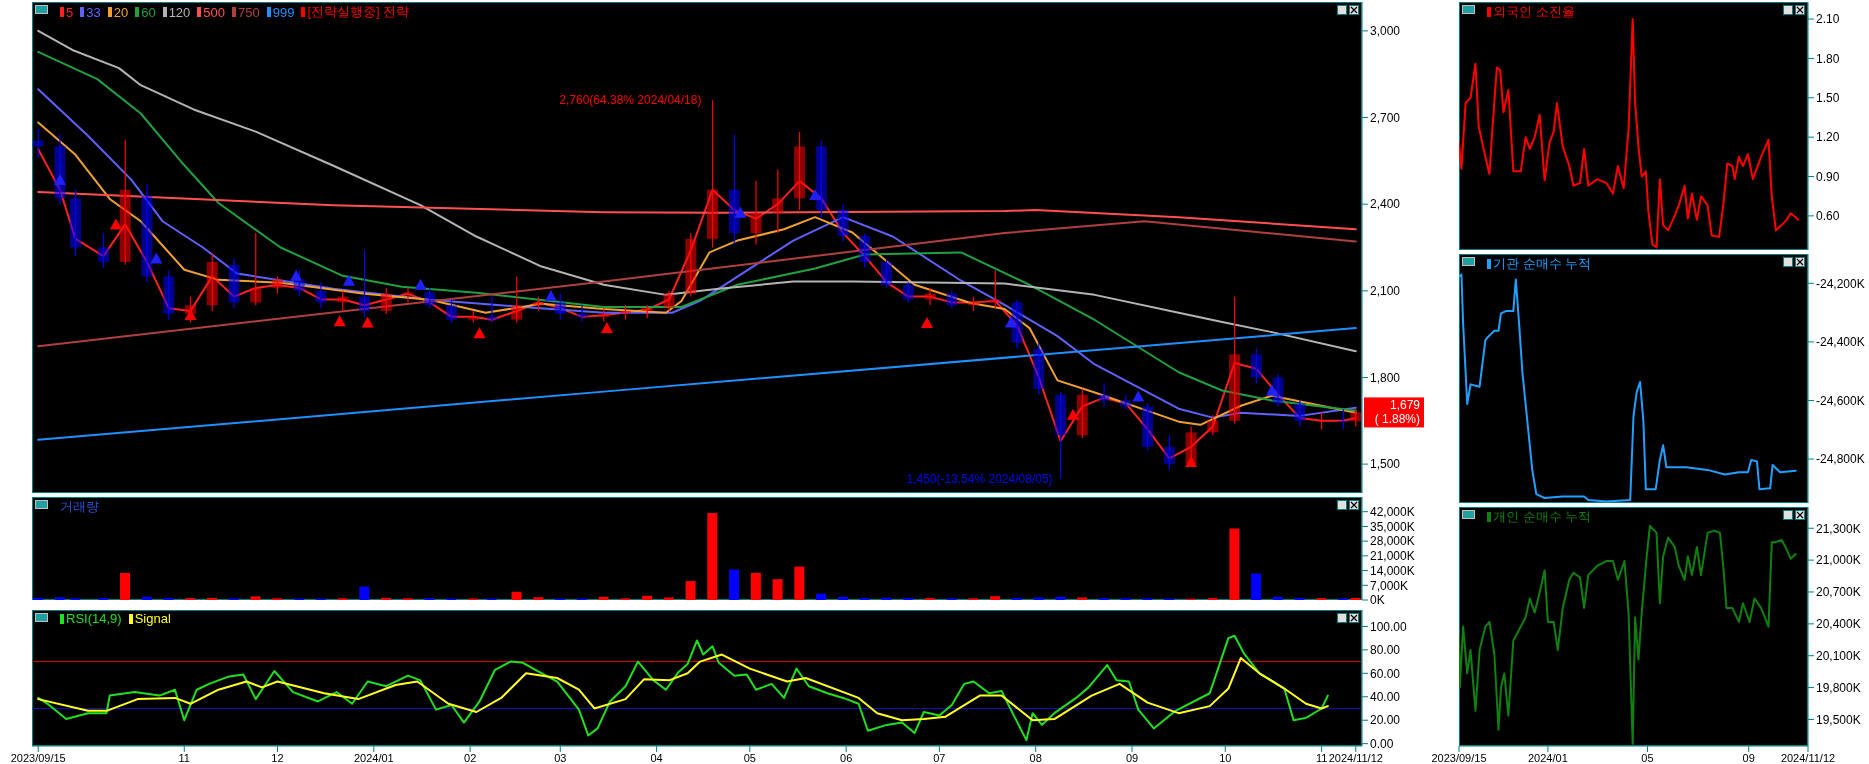 This screenshot has width=1869, height=764. Describe the element at coordinates (1397, 412) in the screenshot. I see `annotation: 1,679 ( 1.88%)` at that location.